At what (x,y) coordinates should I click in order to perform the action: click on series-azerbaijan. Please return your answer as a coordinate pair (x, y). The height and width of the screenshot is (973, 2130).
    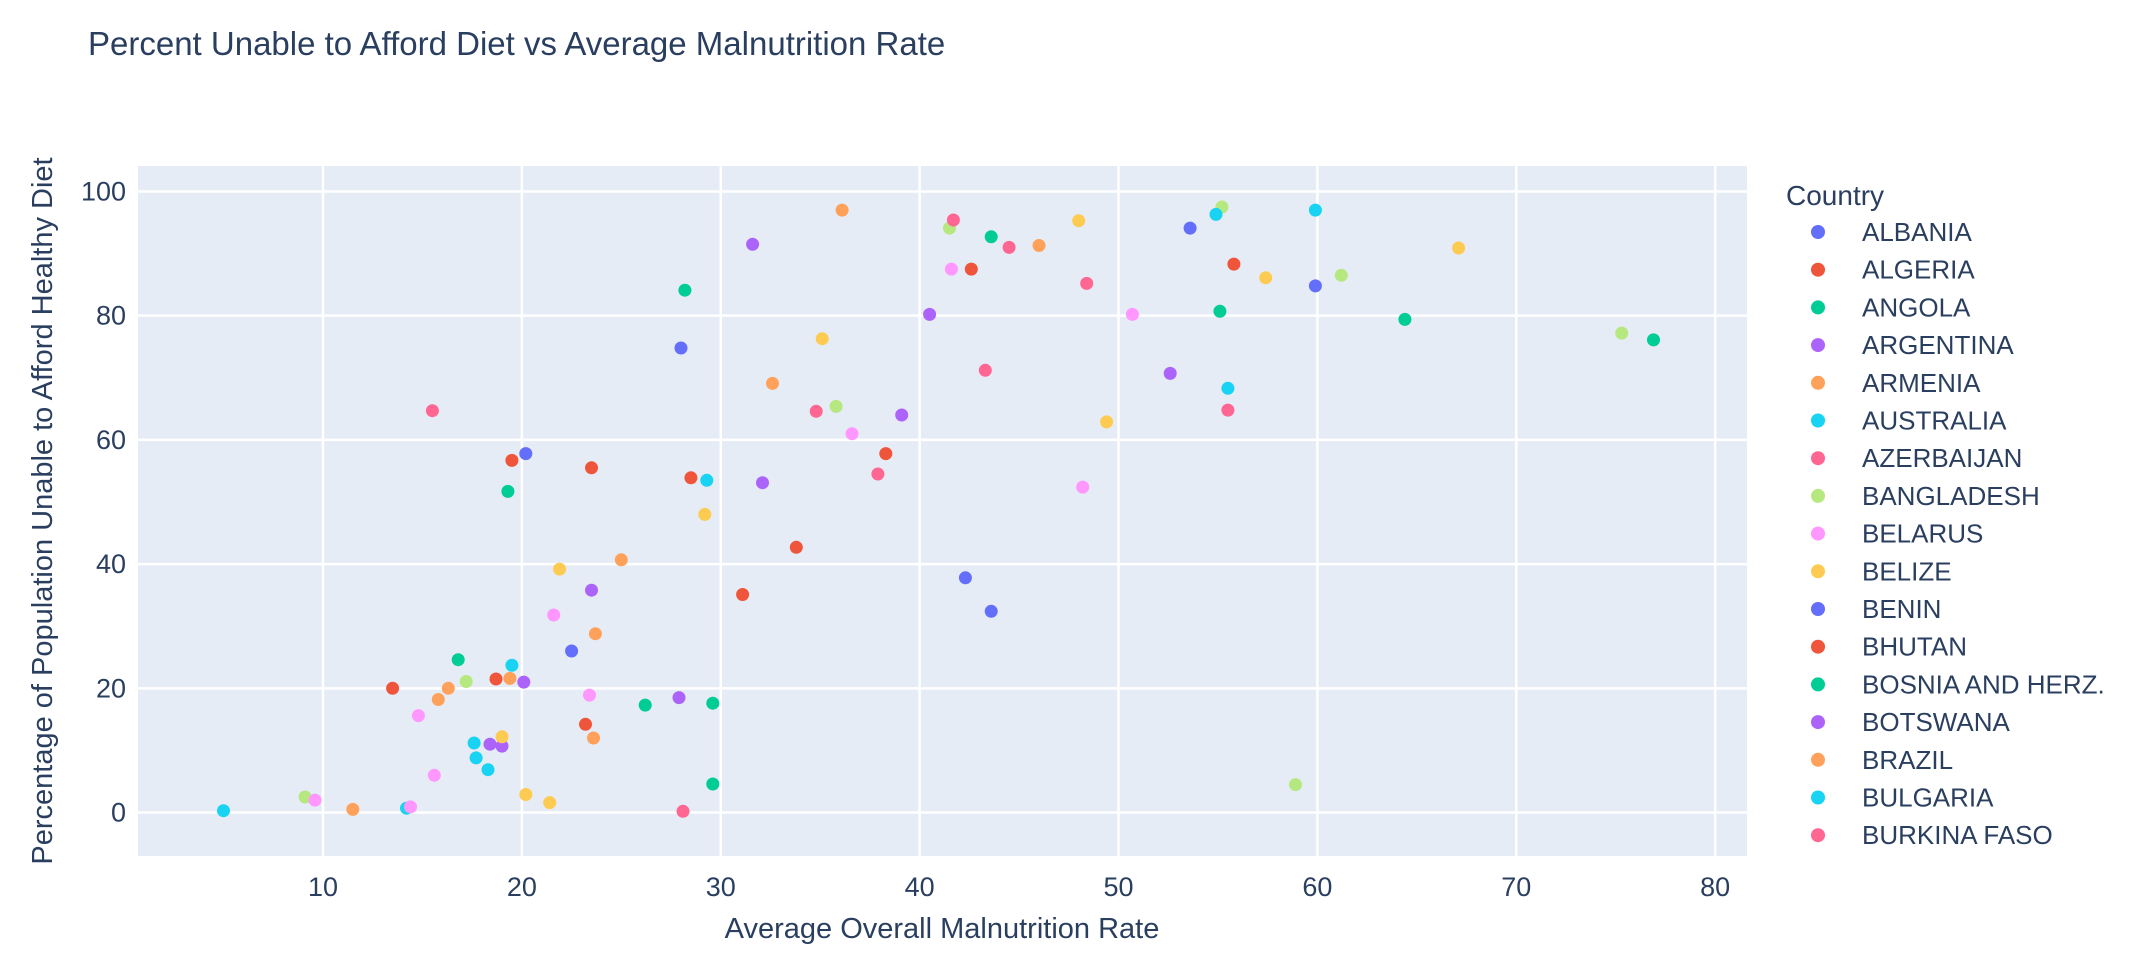
    Looking at the image, I should click on (624, 611).